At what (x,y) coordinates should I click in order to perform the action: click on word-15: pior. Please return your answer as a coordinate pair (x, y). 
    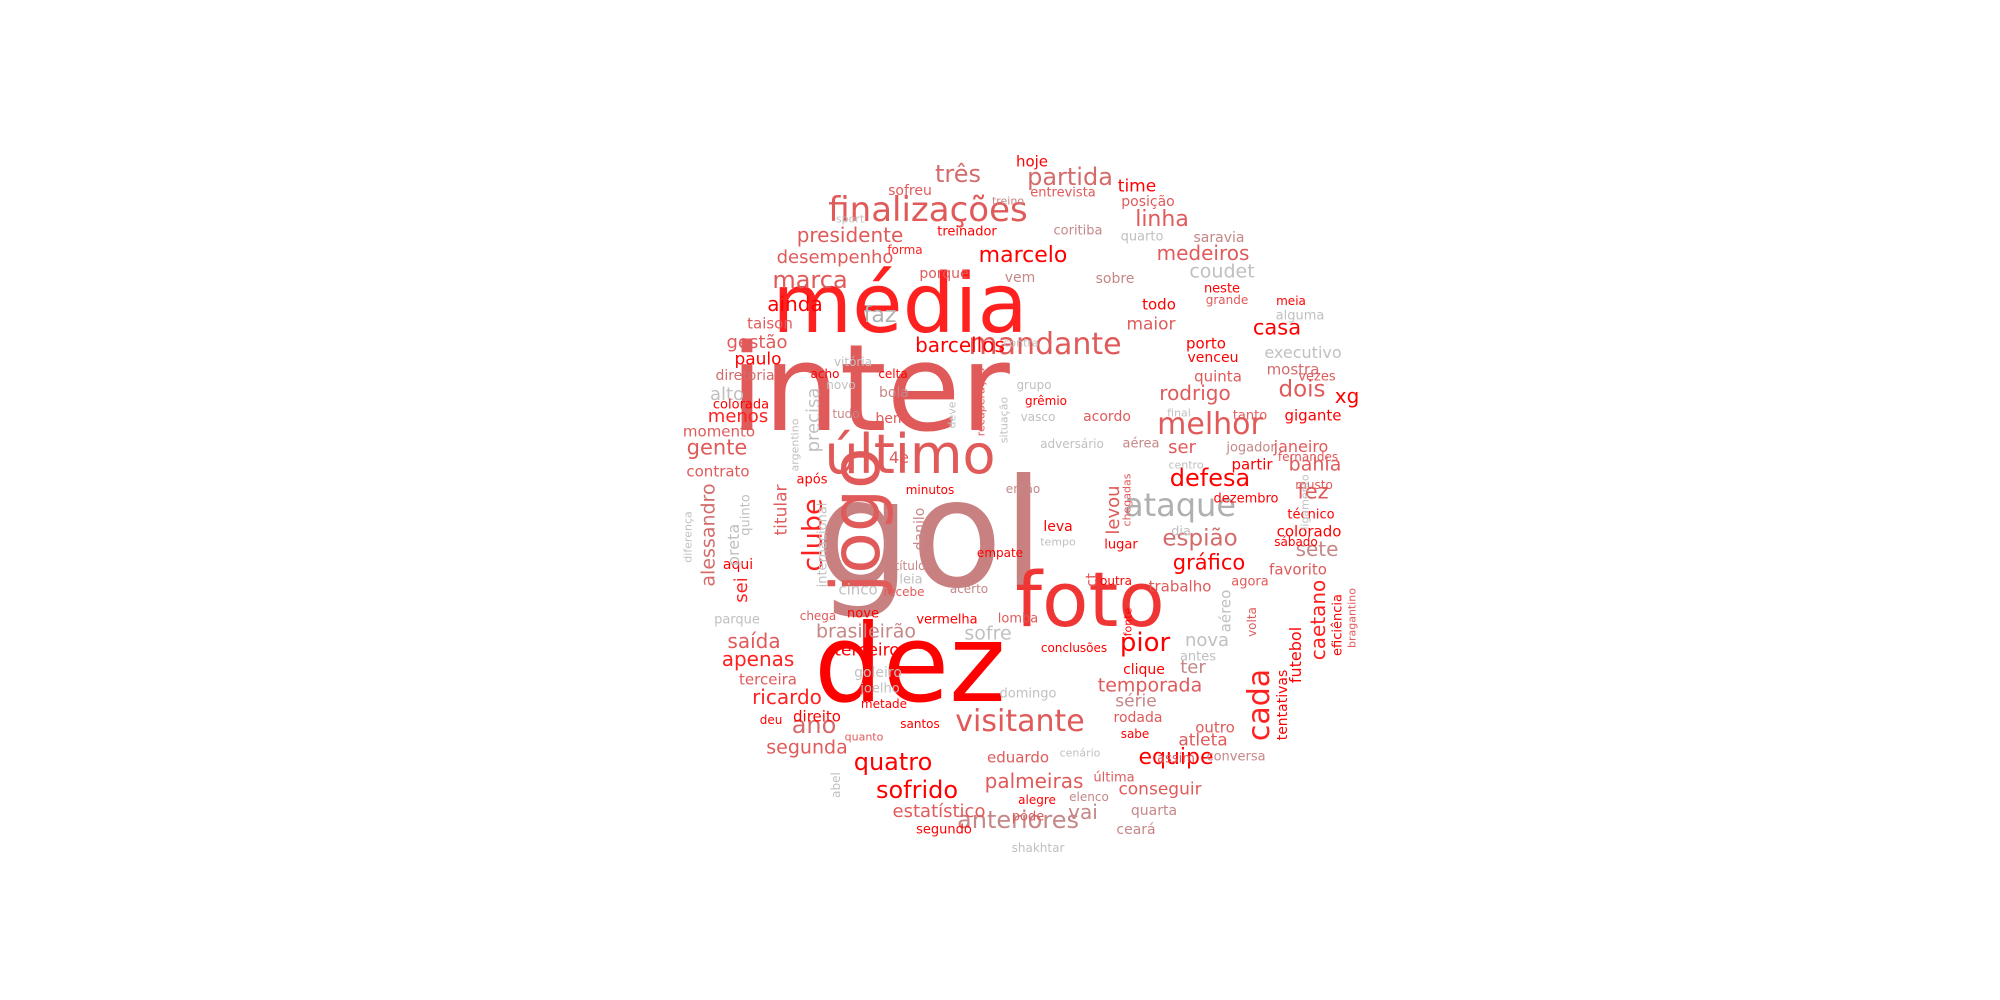
    Looking at the image, I should click on (1145, 643).